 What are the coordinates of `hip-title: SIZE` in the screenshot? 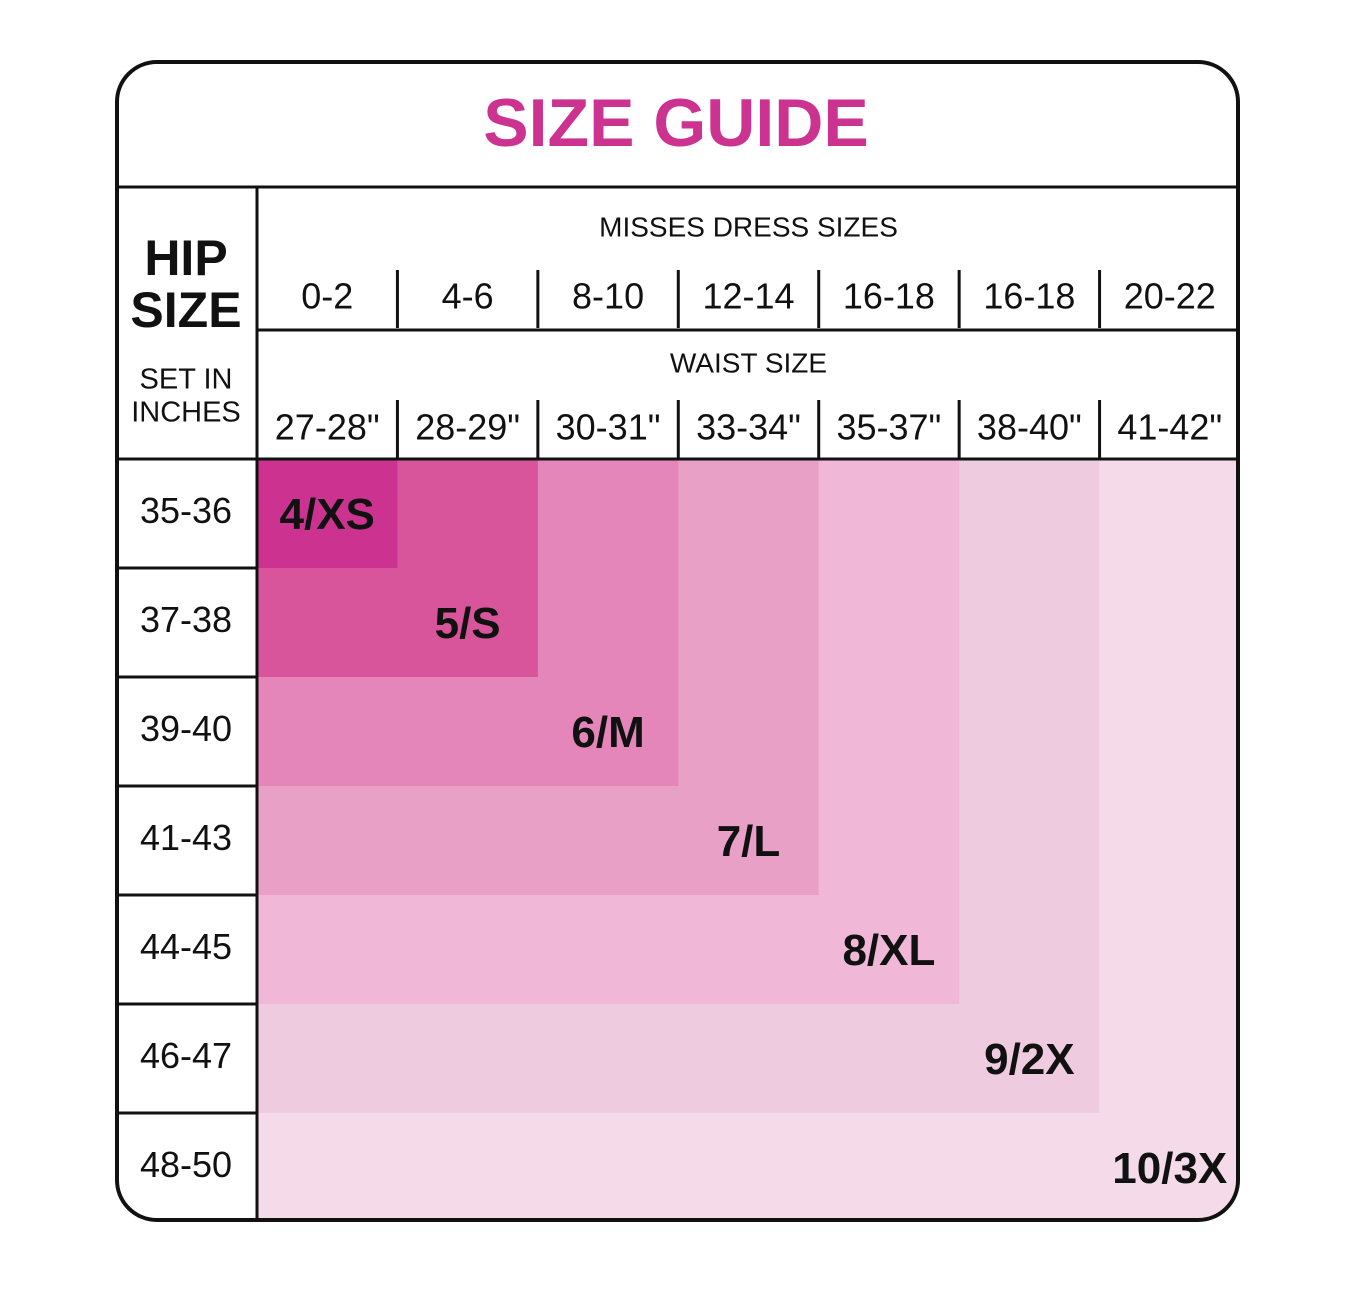 It's located at (185, 310).